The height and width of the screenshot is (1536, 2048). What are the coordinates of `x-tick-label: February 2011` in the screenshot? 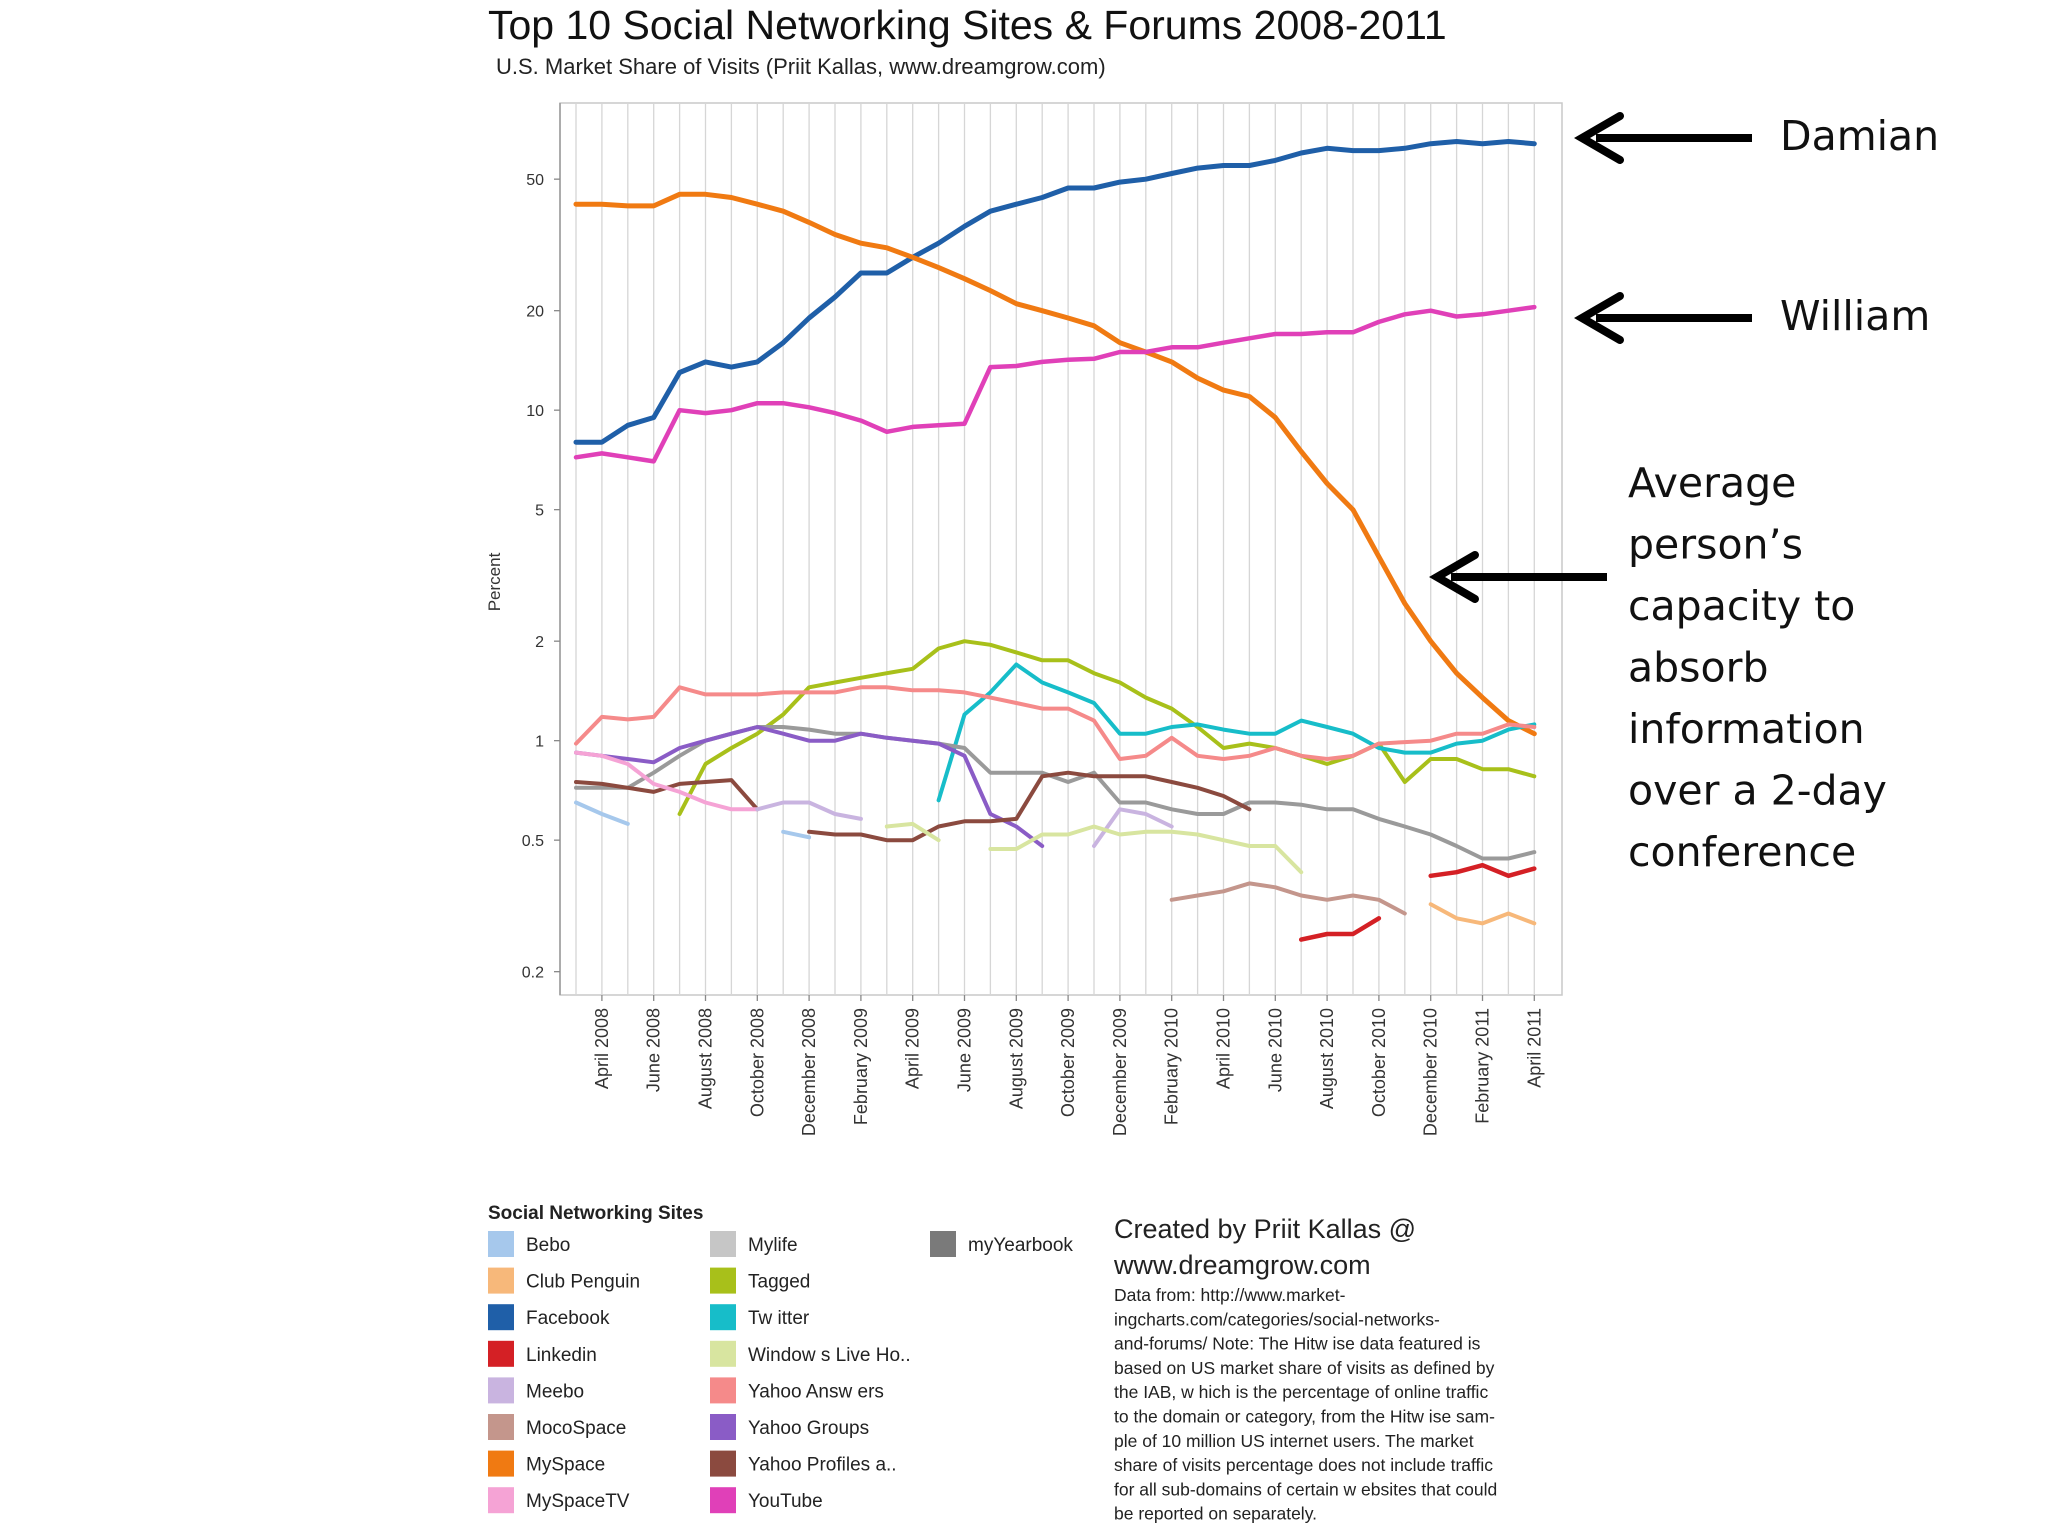 It's located at (1483, 1066).